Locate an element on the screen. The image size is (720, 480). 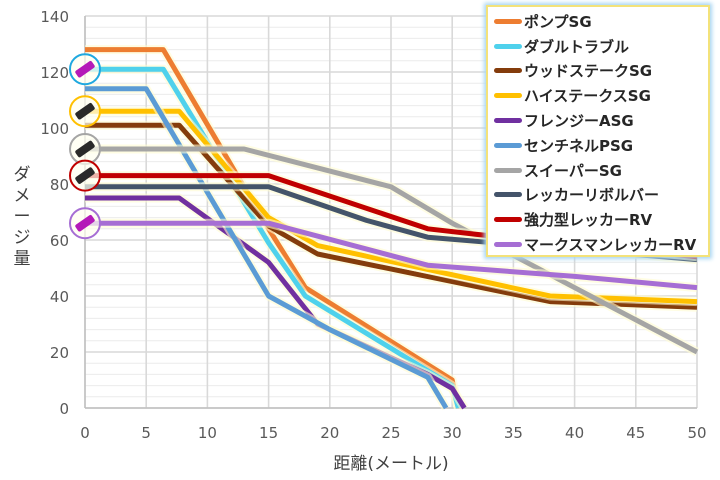
legend-item: ウッドステークSG is located at coordinates (598, 71).